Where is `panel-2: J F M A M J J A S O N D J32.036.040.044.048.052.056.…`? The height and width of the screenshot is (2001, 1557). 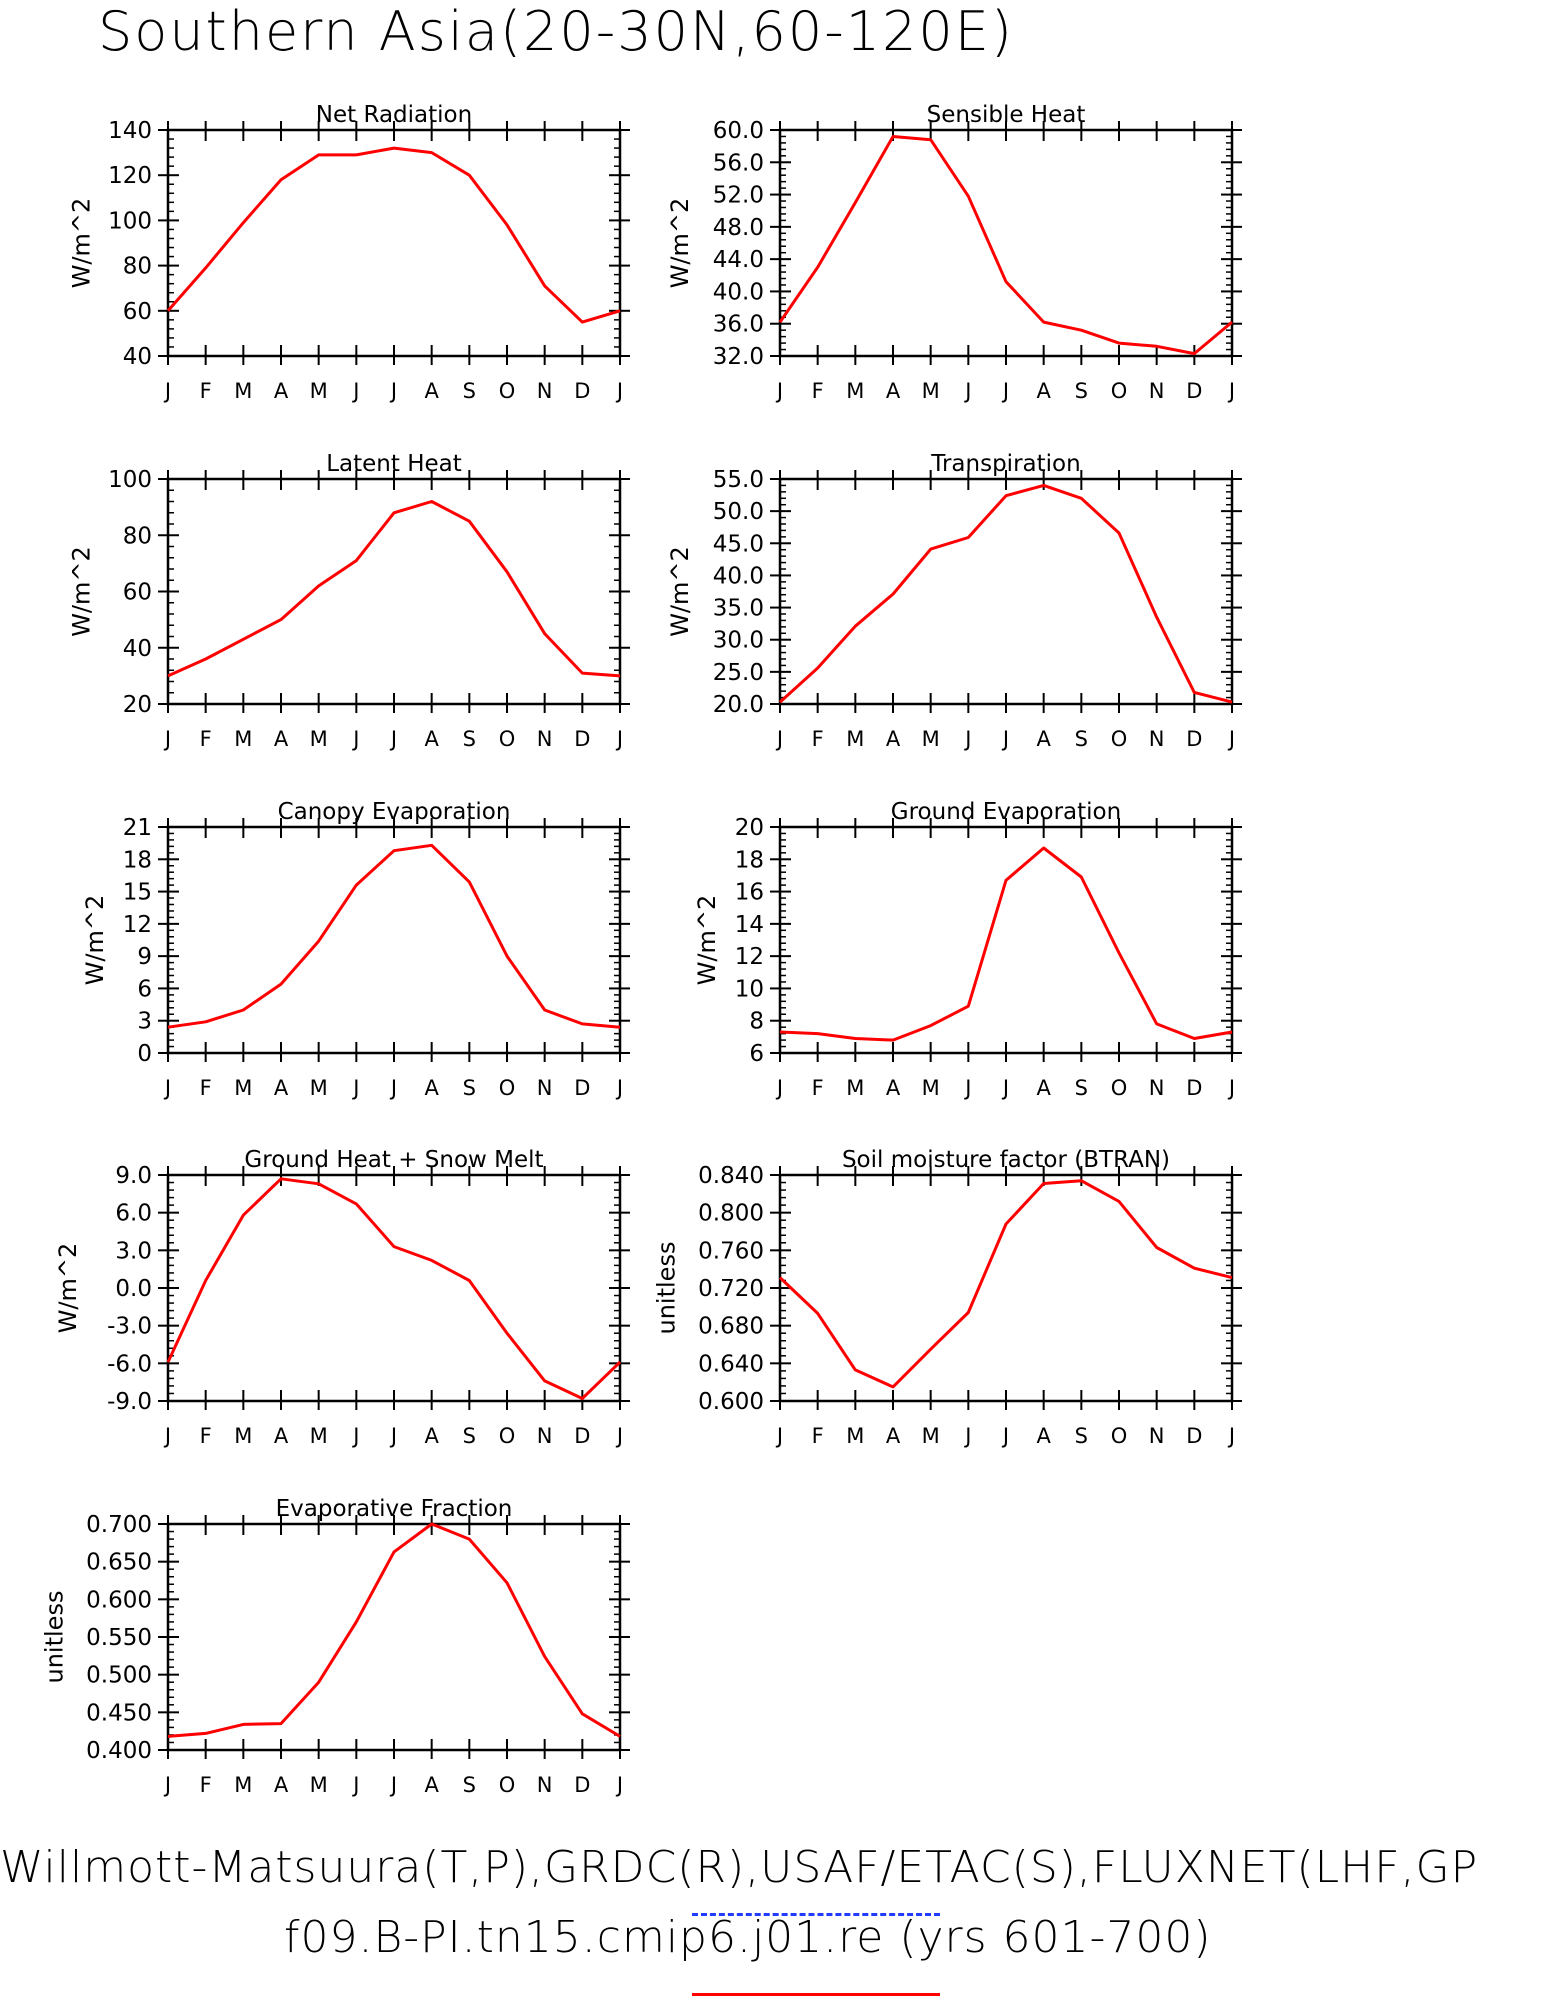
panel-2: J F M A M J J A S O N D J32.036.040.044.048.052.056.… is located at coordinates (954, 252).